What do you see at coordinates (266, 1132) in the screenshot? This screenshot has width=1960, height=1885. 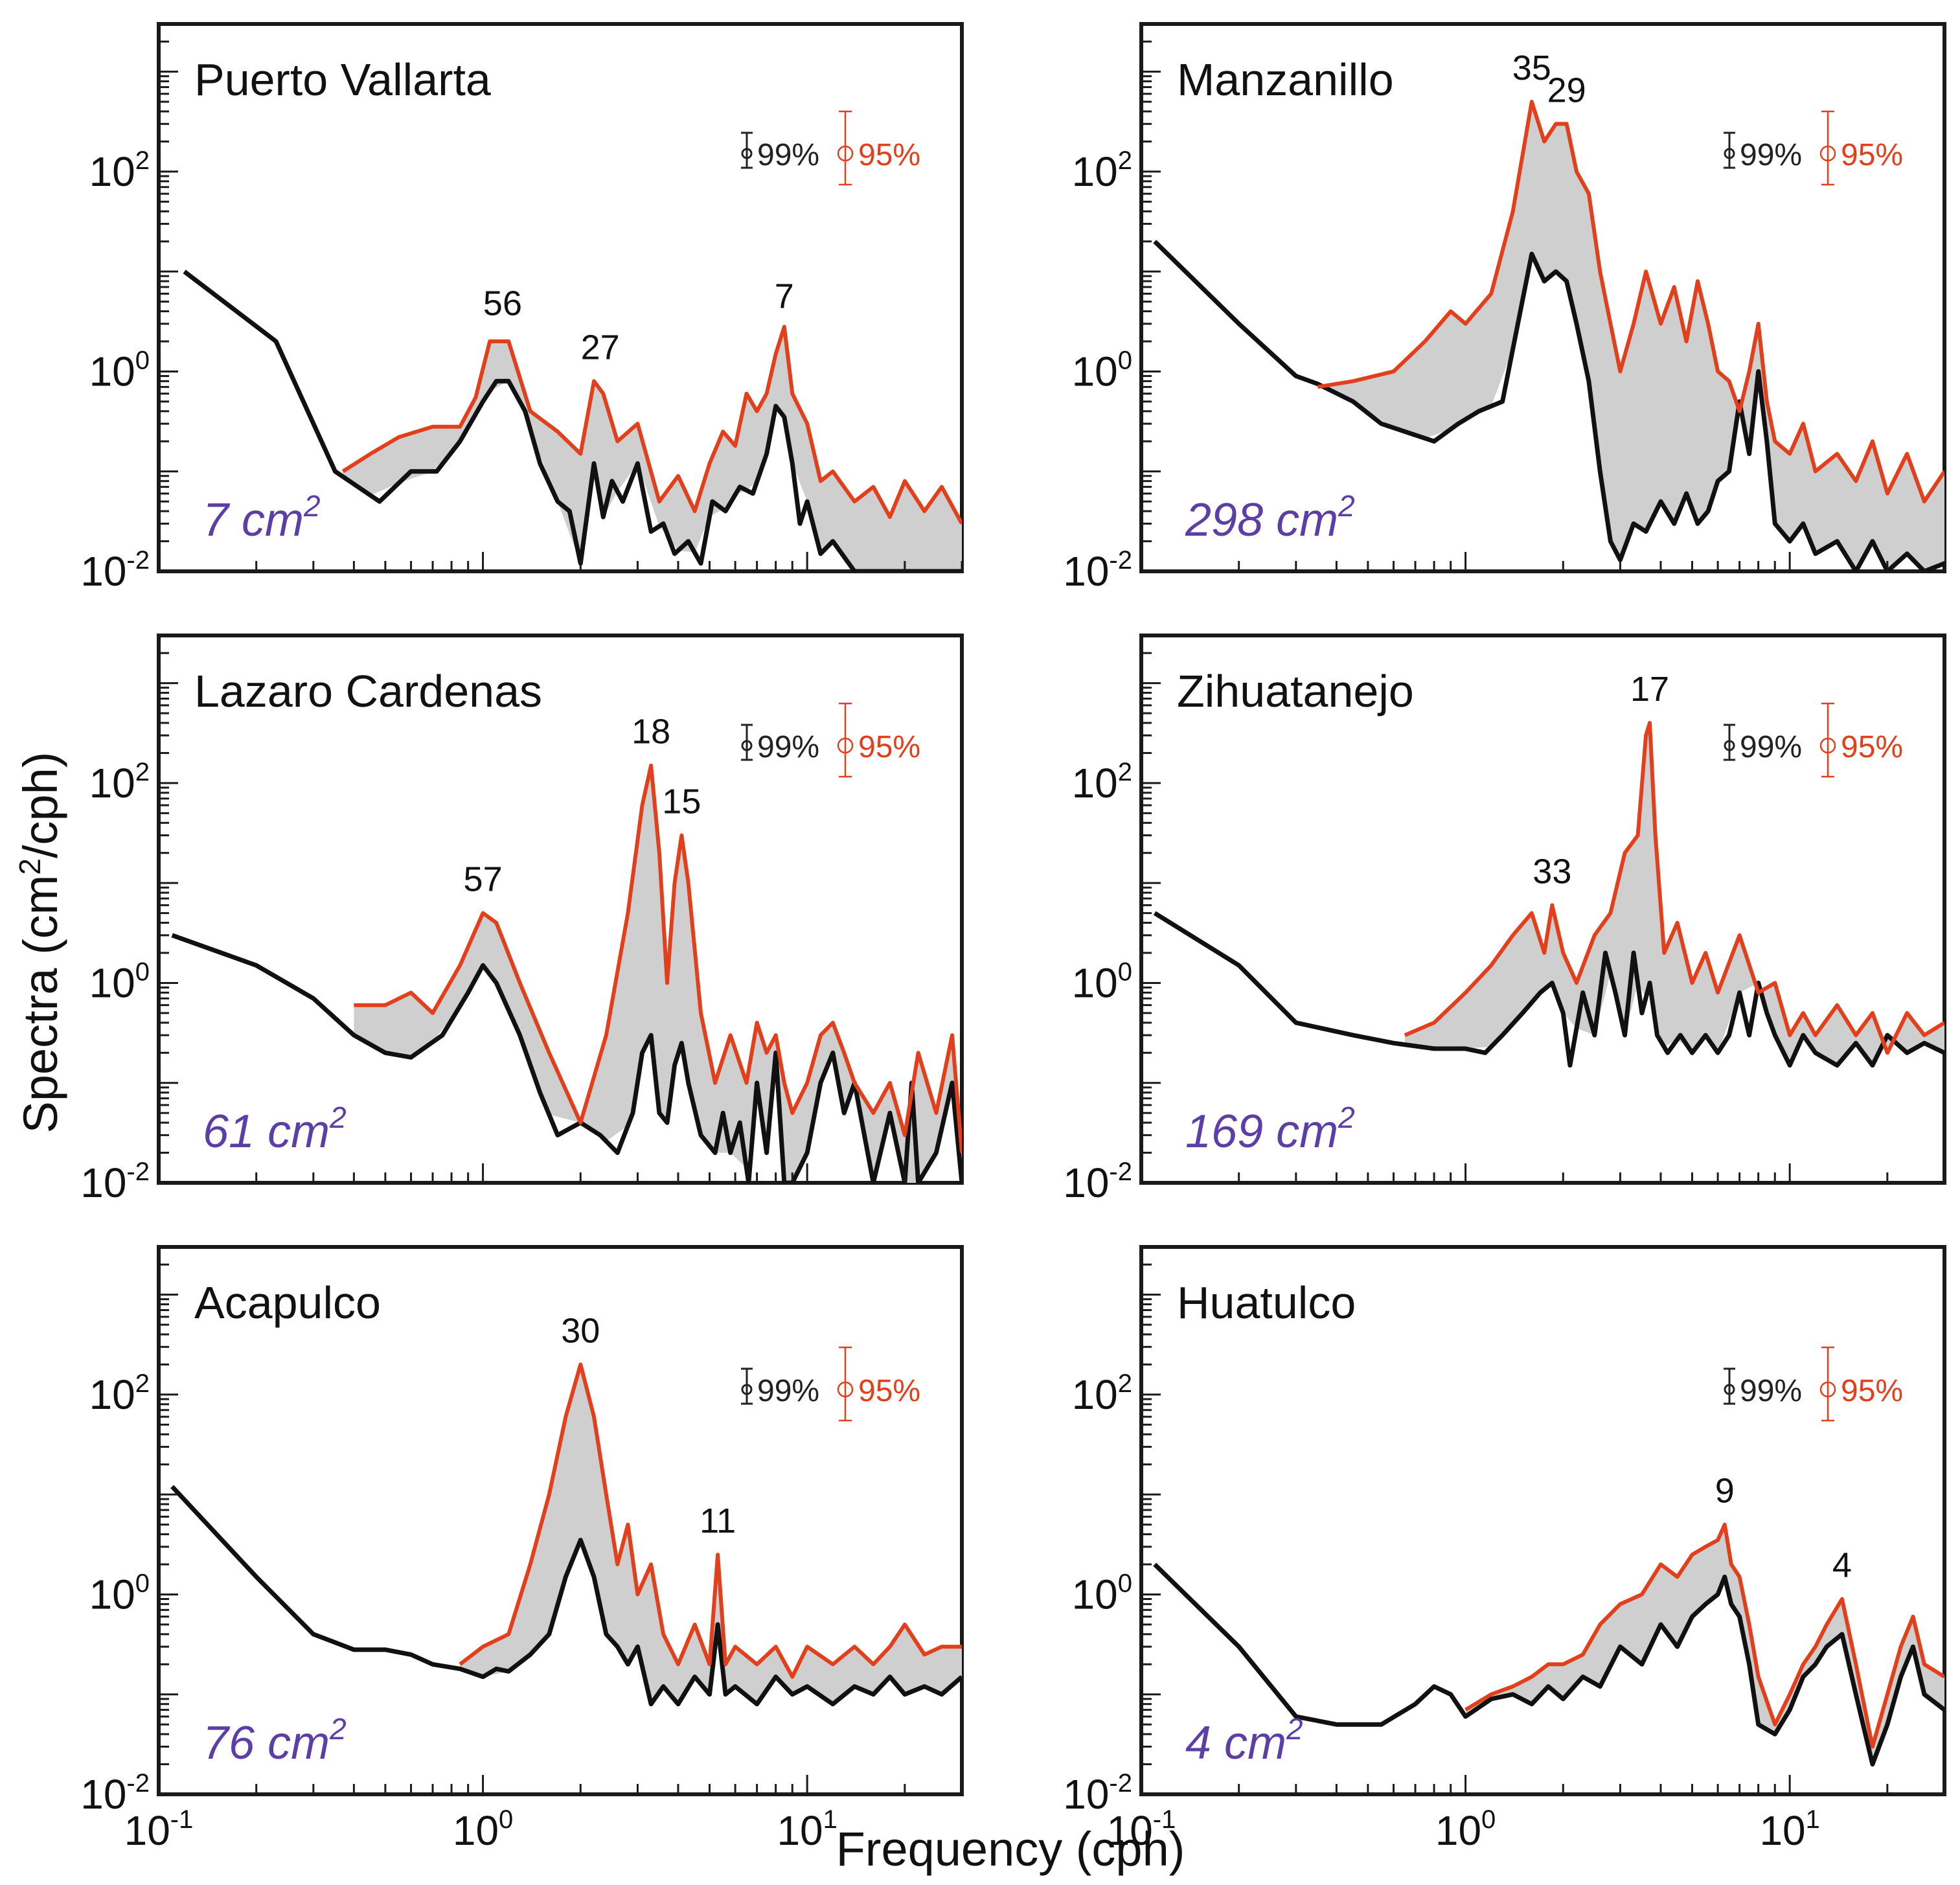 I see `energy-area-value: 61 cm` at bounding box center [266, 1132].